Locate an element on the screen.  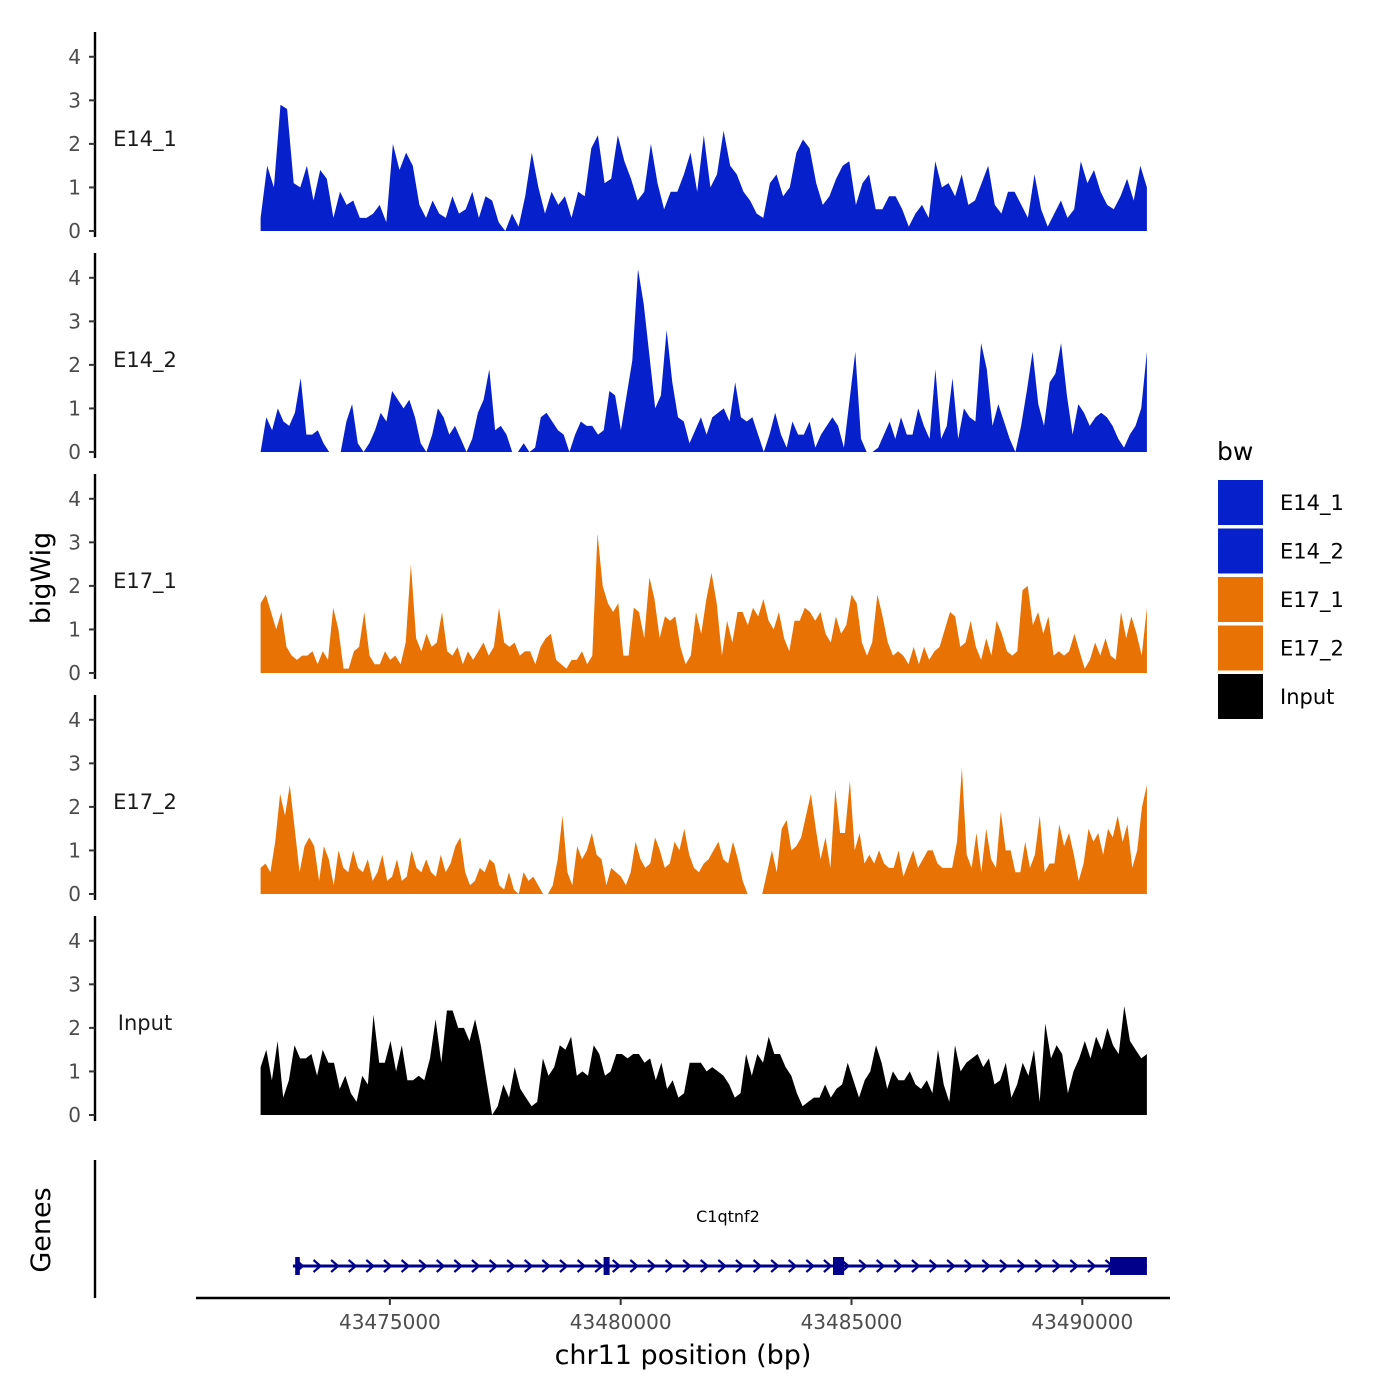
x-tick-label: 43485000 is located at coordinates (852, 1322).